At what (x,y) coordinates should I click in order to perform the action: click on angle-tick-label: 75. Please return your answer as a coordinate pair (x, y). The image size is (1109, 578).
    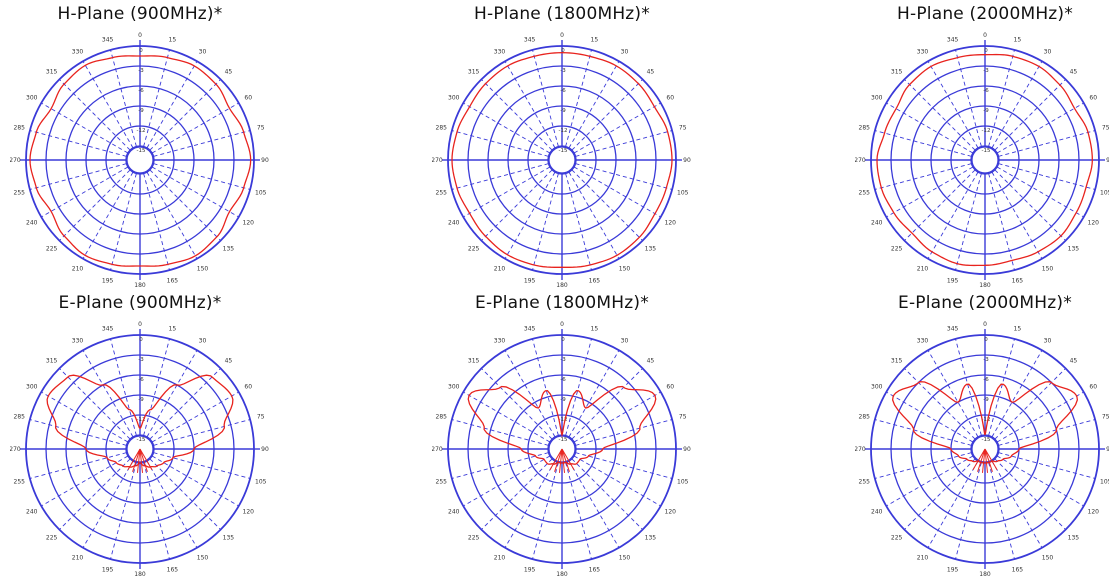
    Looking at the image, I should click on (683, 128).